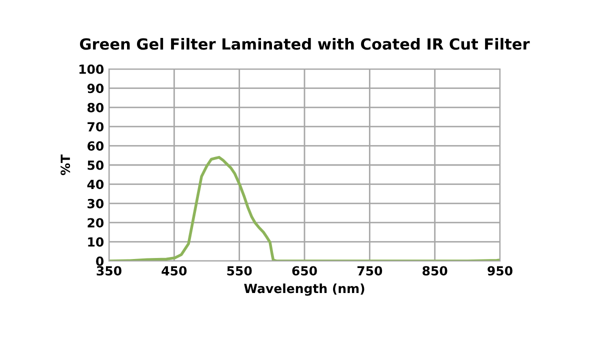  Describe the element at coordinates (95, 185) in the screenshot. I see `y-tick-label: 40` at that location.